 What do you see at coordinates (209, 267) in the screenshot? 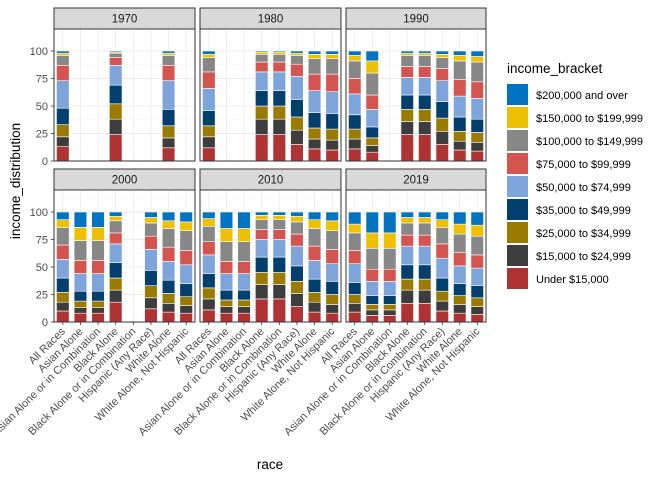
I see `bar-all-races` at bounding box center [209, 267].